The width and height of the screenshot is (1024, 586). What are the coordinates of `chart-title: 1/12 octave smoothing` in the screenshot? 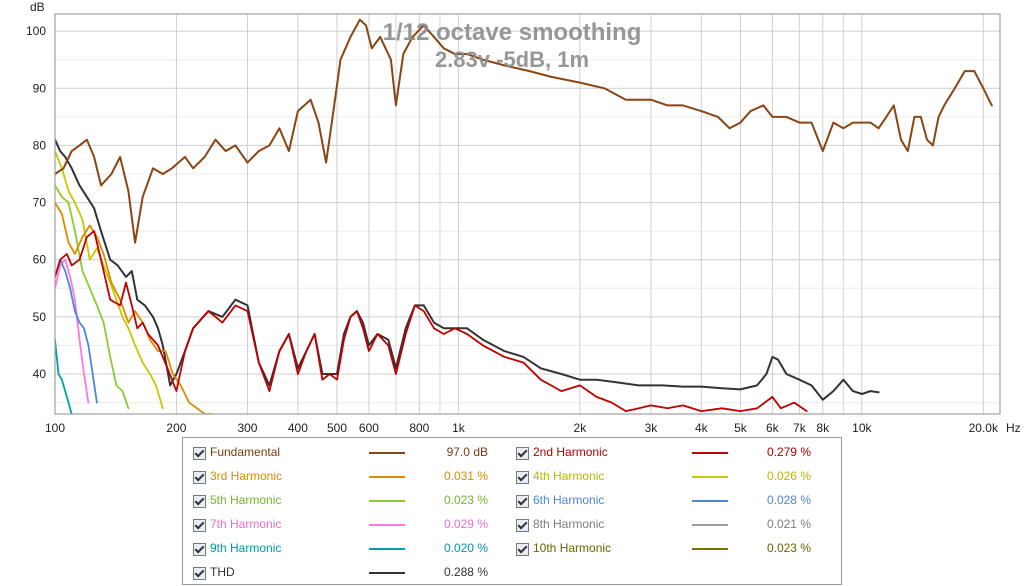 It's located at (512, 32).